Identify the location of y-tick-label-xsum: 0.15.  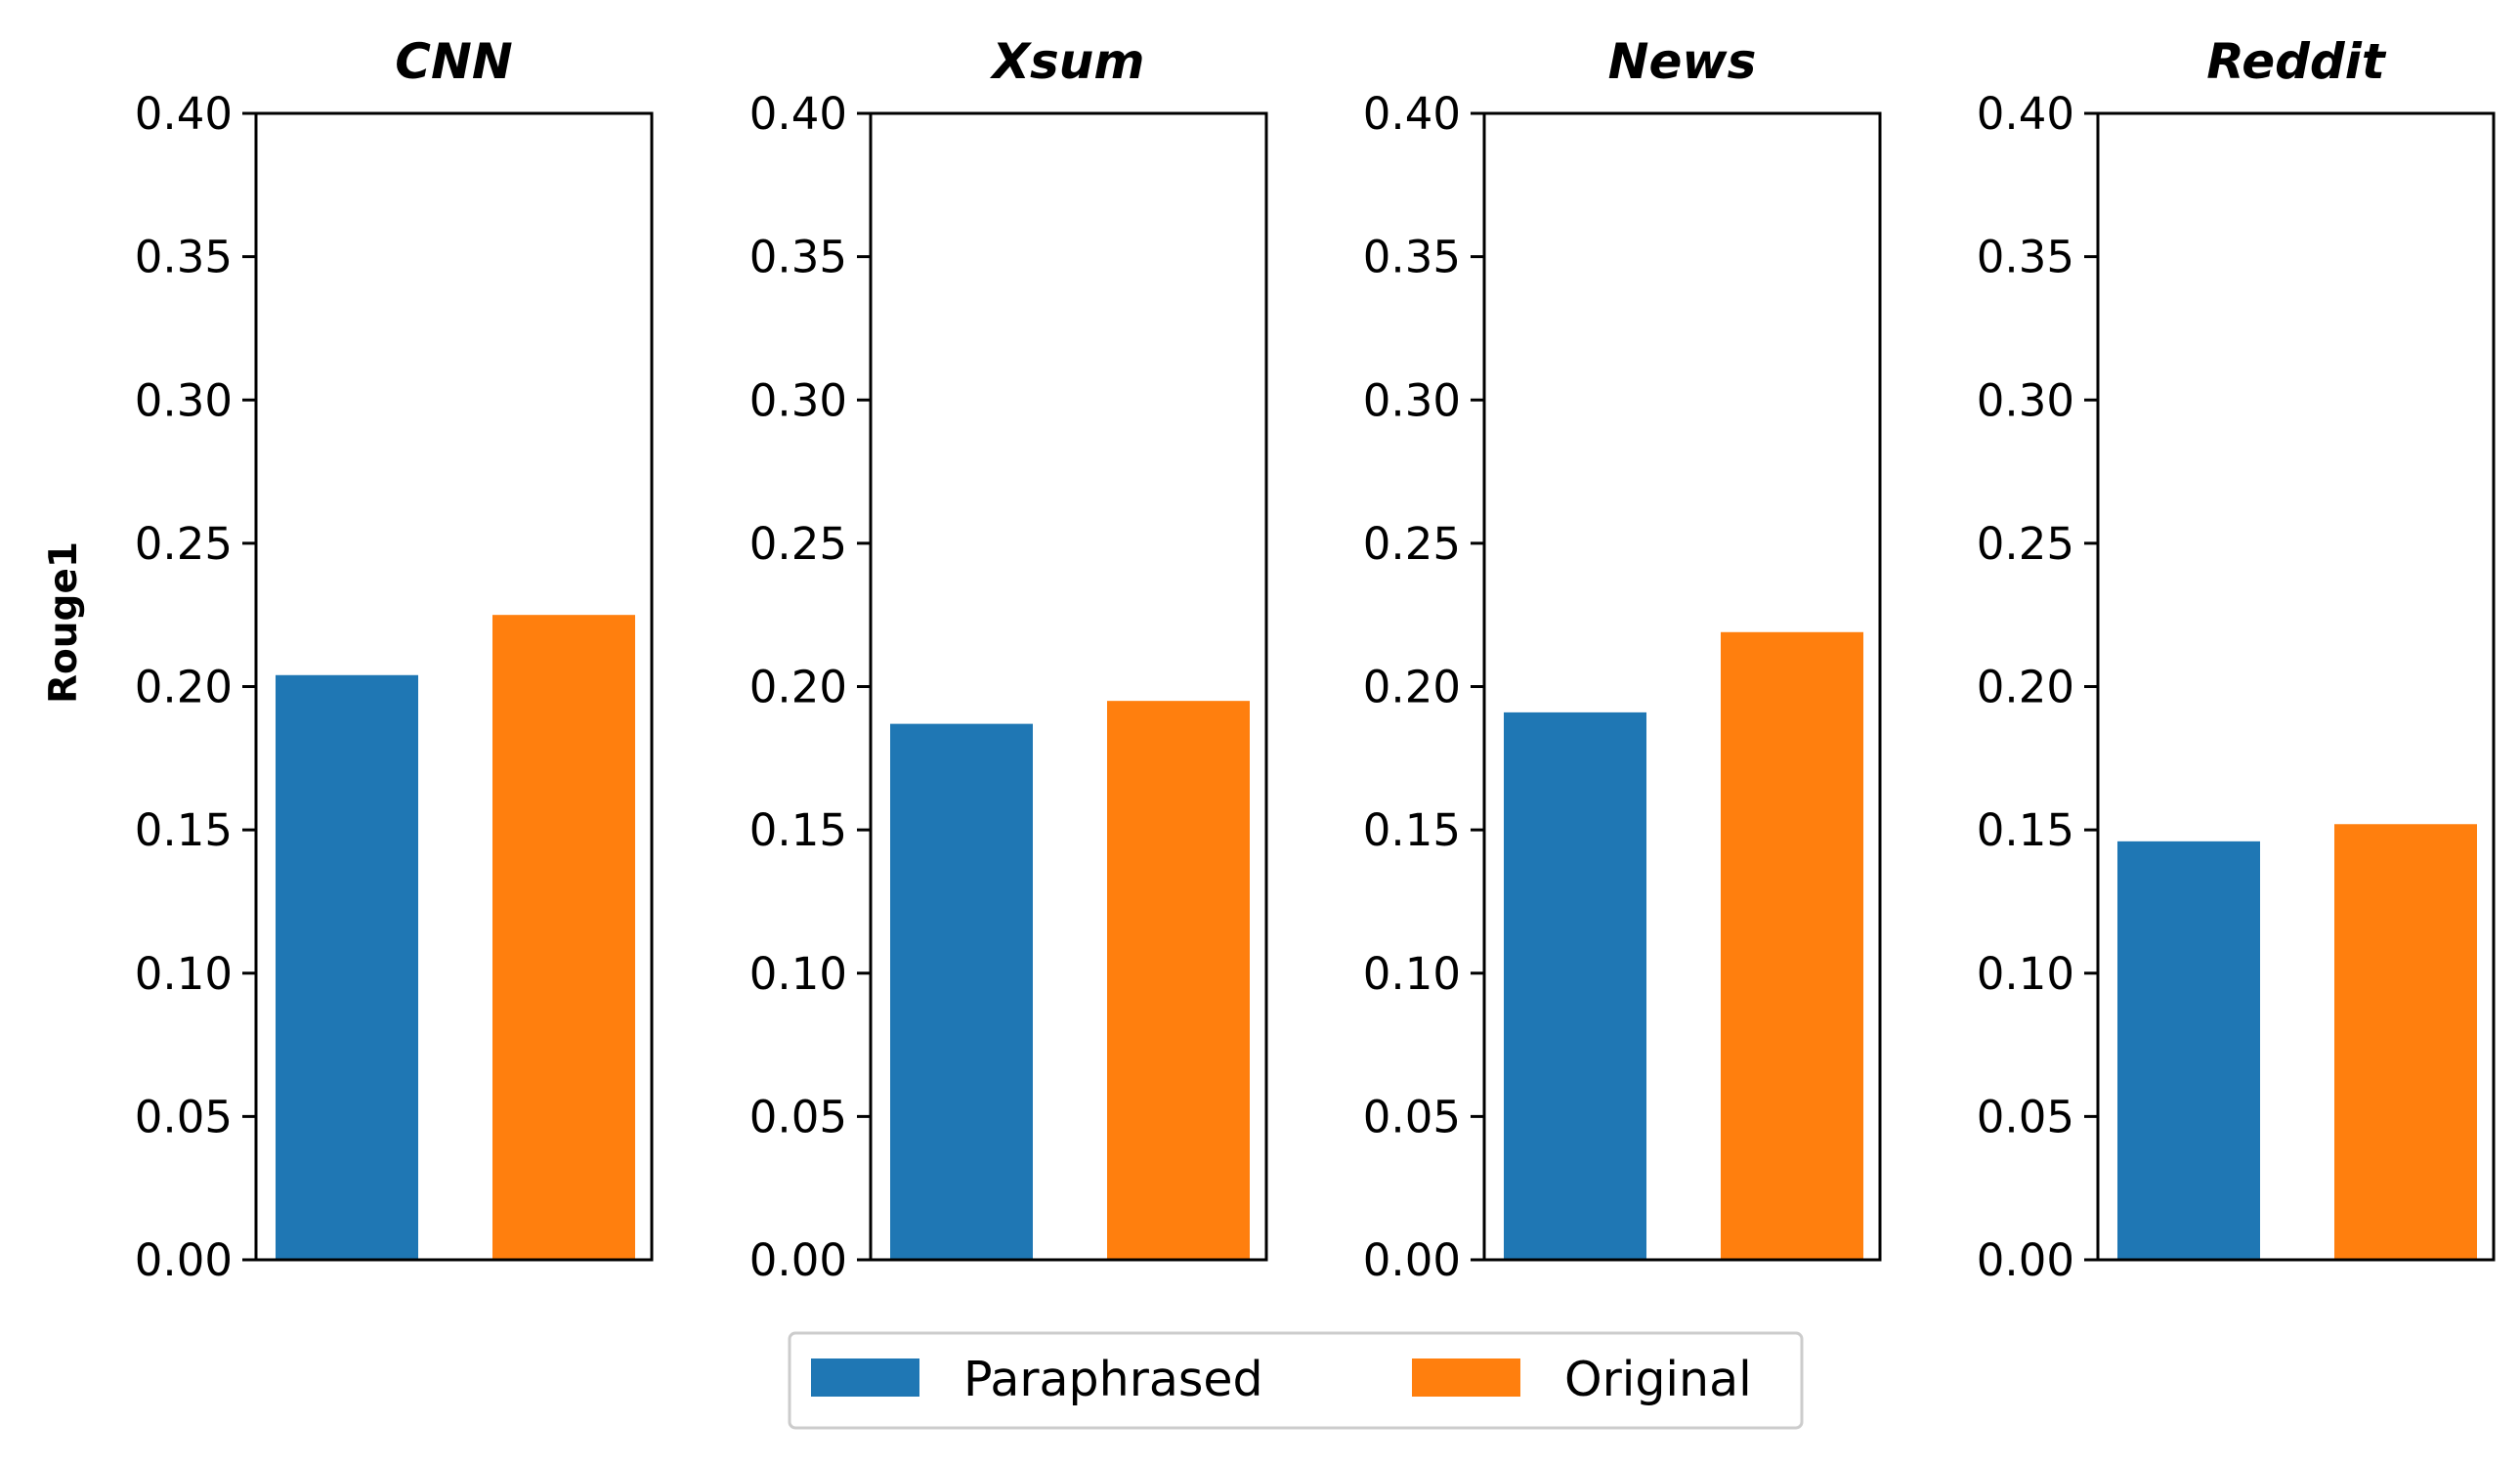
(798, 830).